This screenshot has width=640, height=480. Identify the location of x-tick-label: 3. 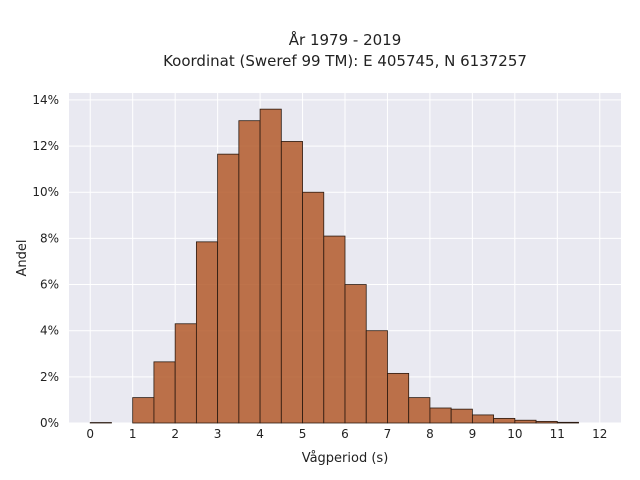
(218, 434).